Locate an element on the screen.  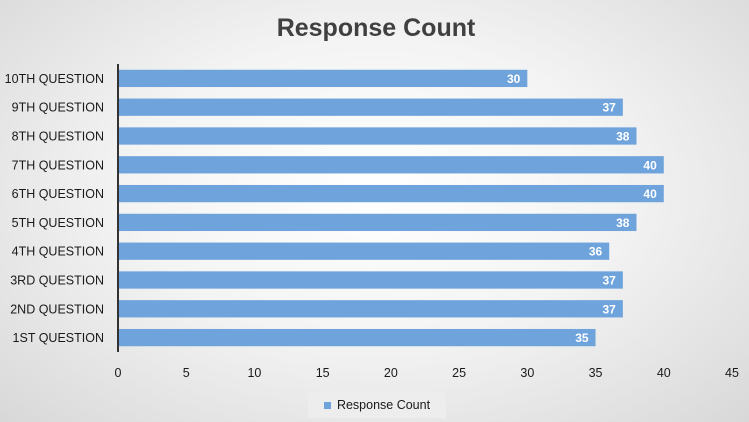
x-tick-label: 20 is located at coordinates (391, 373).